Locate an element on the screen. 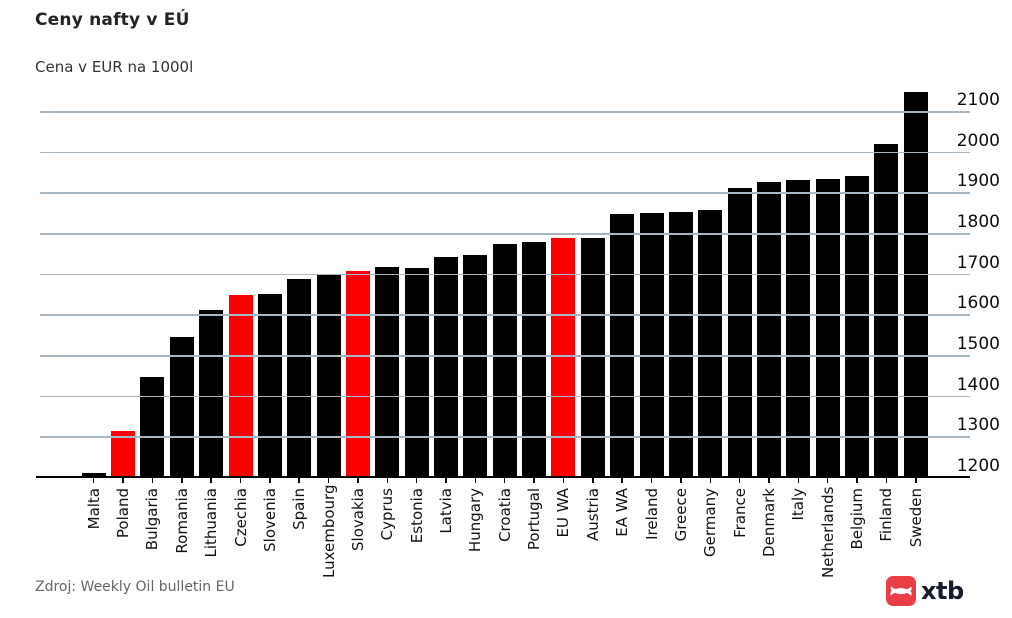 This screenshot has height=618, width=1012. x-axis-label-spain: Spain is located at coordinates (299, 509).